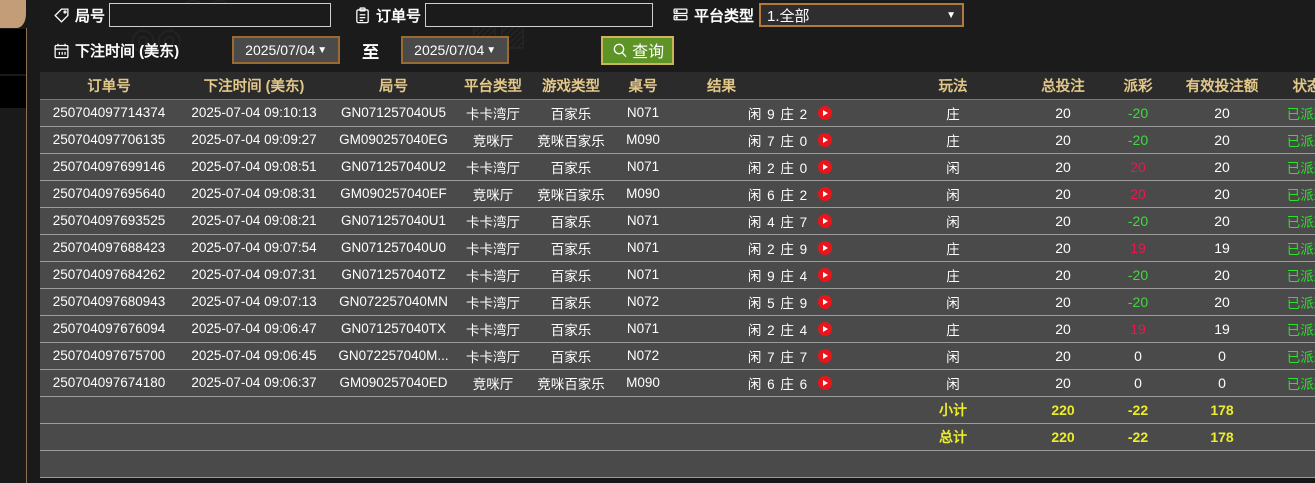  I want to click on cell-result: 闲 7 庄 7, so click(778, 356).